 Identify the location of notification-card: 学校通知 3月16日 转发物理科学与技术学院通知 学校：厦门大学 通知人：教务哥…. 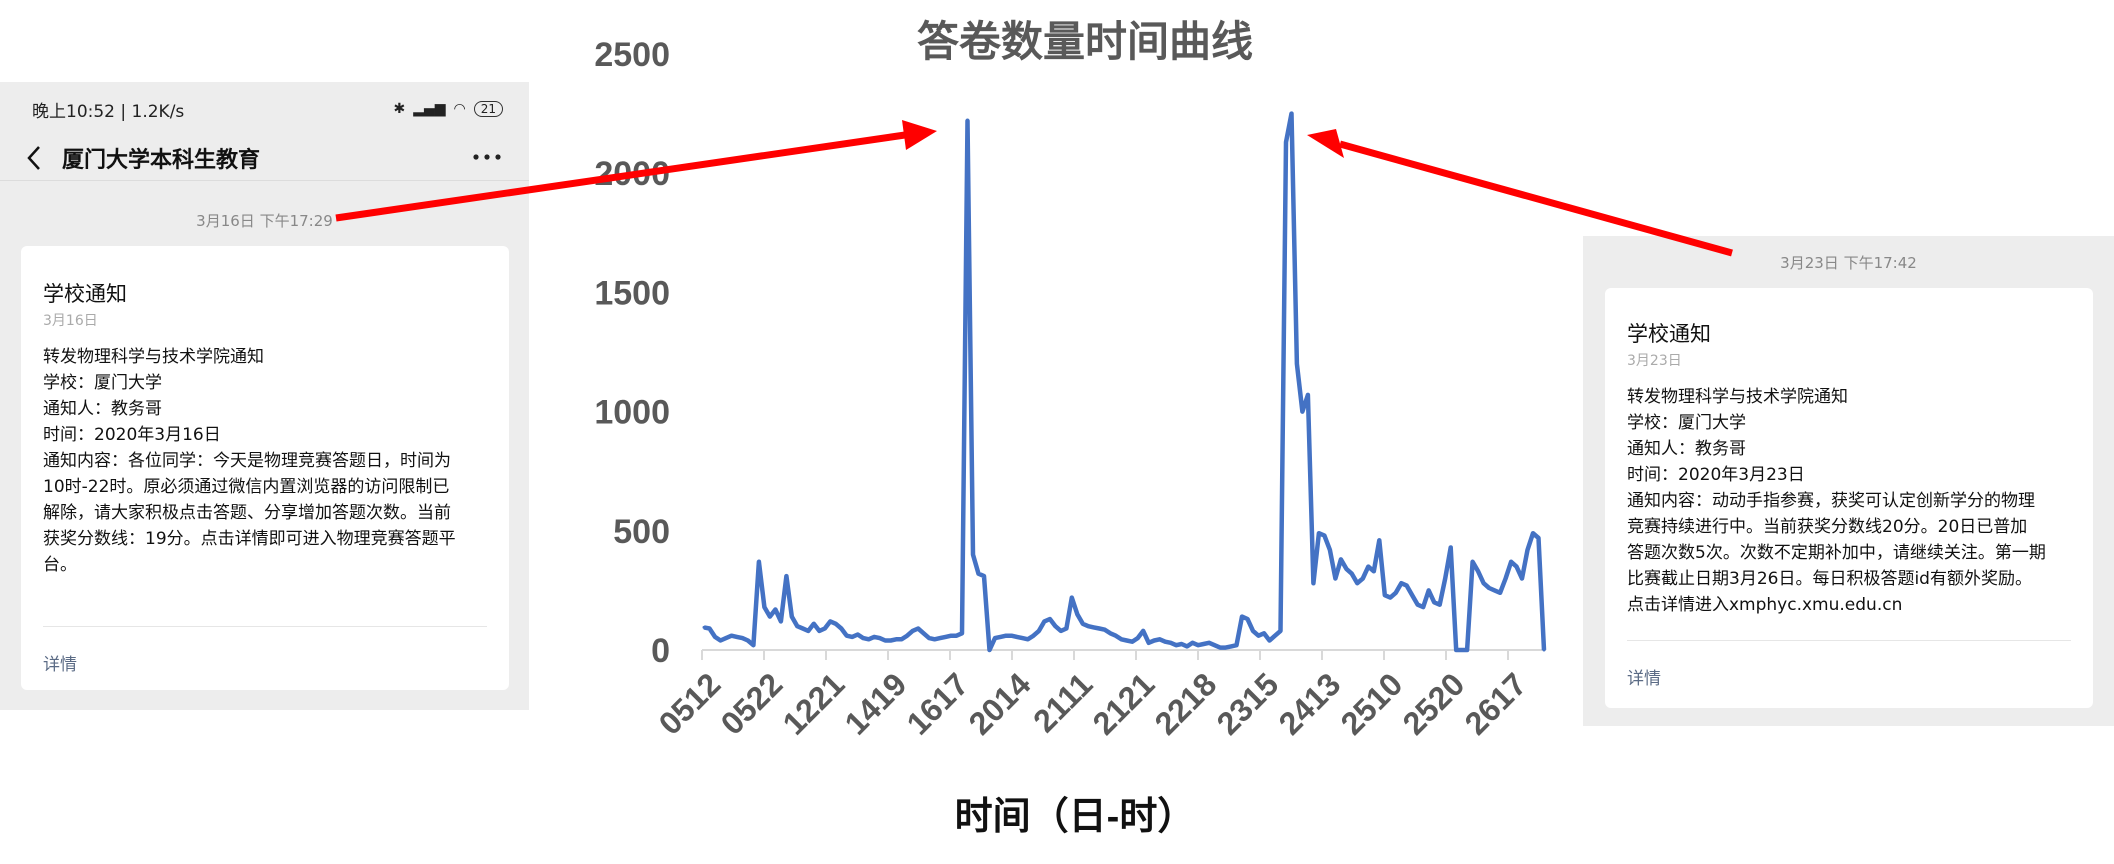
(265, 468).